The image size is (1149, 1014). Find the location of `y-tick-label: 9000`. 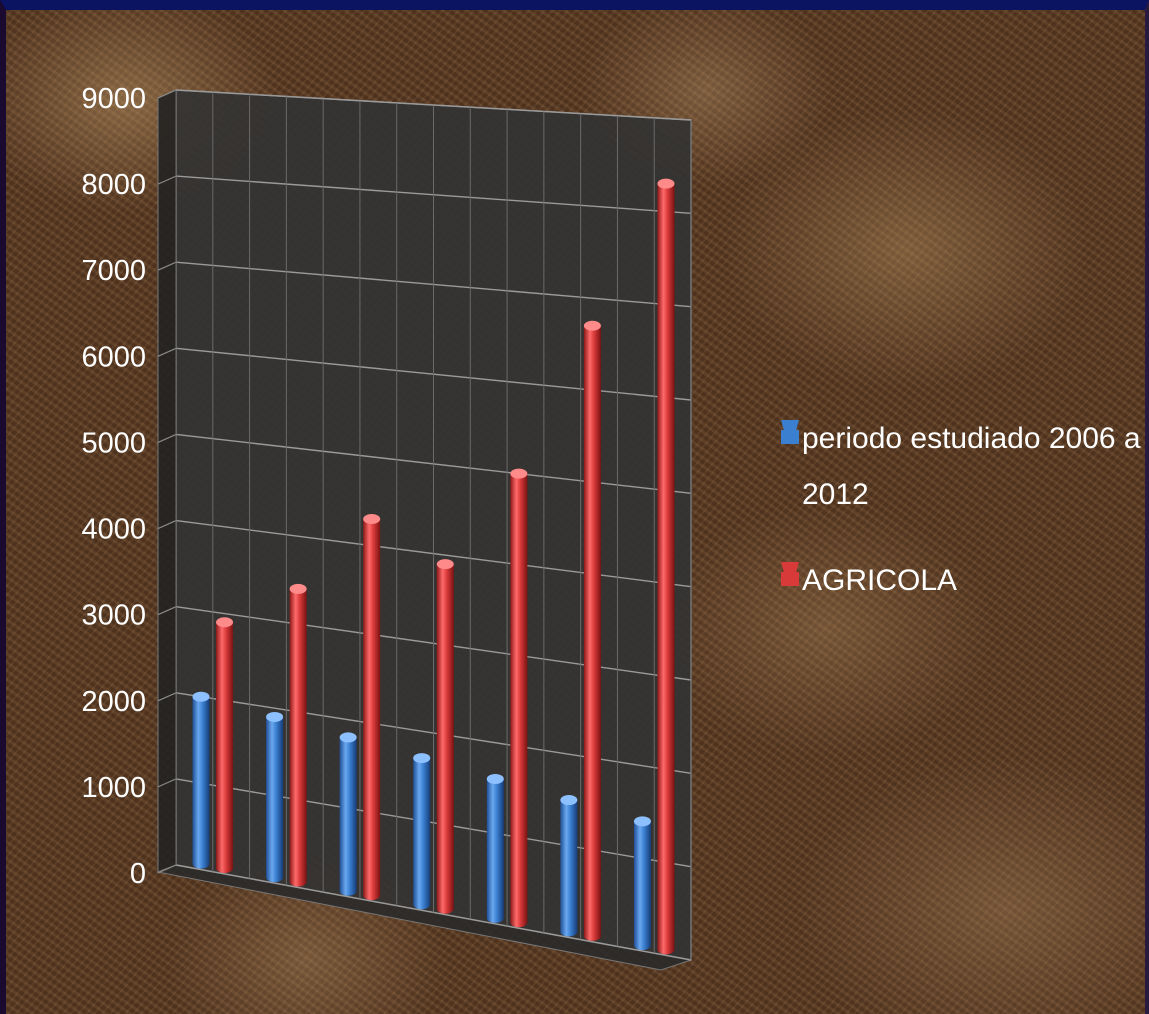

y-tick-label: 9000 is located at coordinates (113, 99).